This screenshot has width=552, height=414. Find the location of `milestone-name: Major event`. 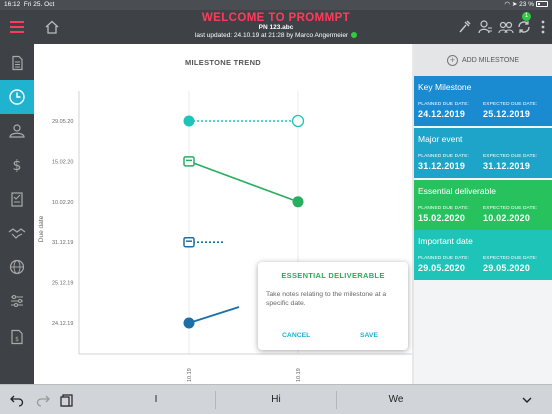

milestone-name: Major event is located at coordinates (440, 139).